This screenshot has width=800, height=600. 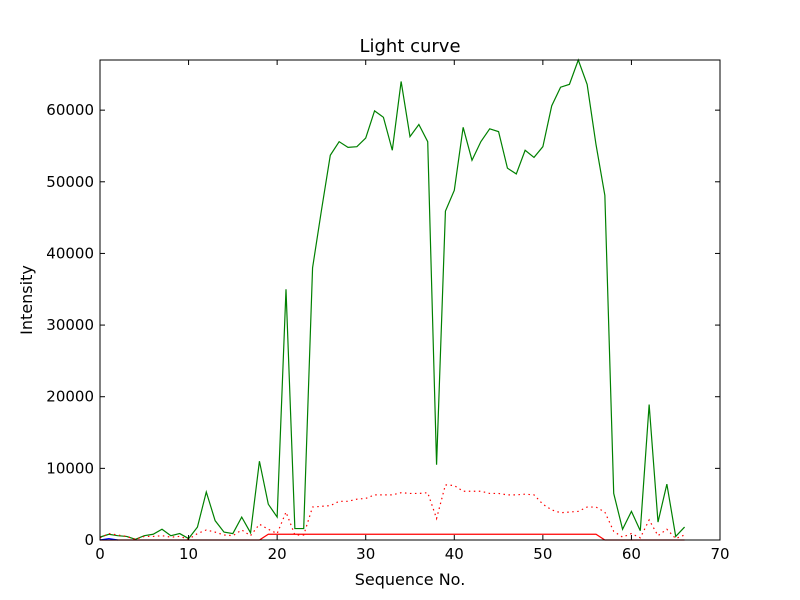 What do you see at coordinates (89, 540) in the screenshot?
I see `y-tick-label: 0` at bounding box center [89, 540].